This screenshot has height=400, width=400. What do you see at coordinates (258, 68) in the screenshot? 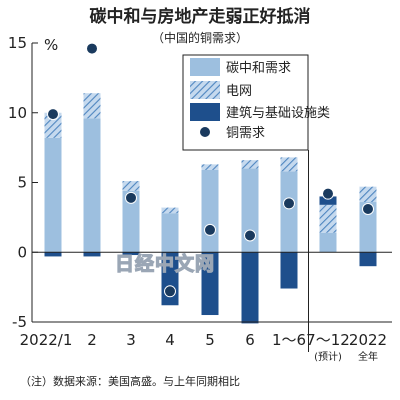
I see `legend-label-carbon: 碳中和需求` at bounding box center [258, 68].